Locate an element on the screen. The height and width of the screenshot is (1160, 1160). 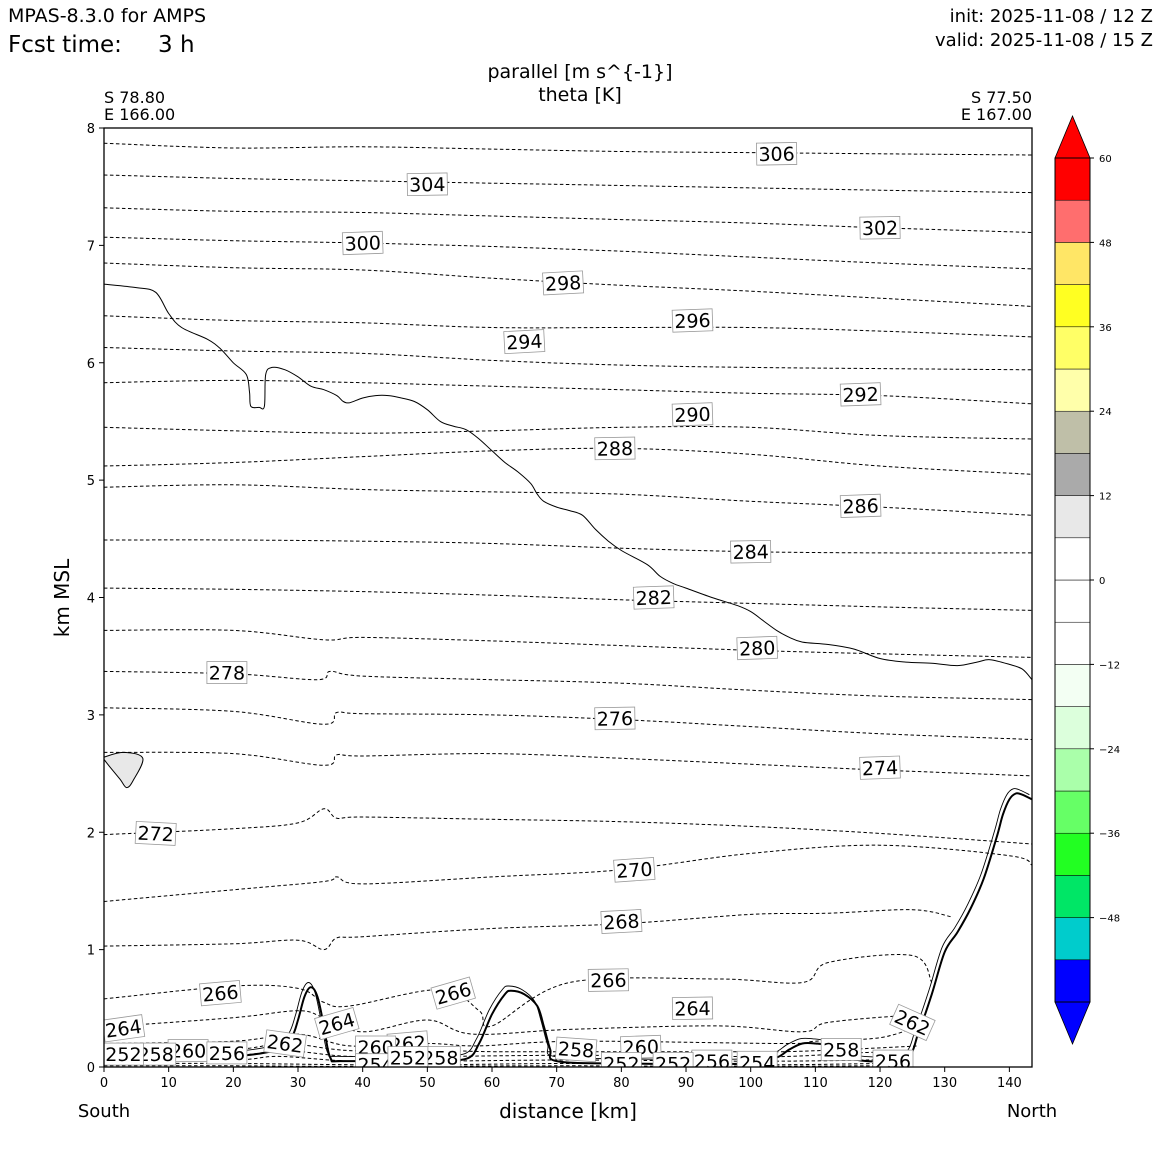
x-tick-label: 130 is located at coordinates (944, 1083).